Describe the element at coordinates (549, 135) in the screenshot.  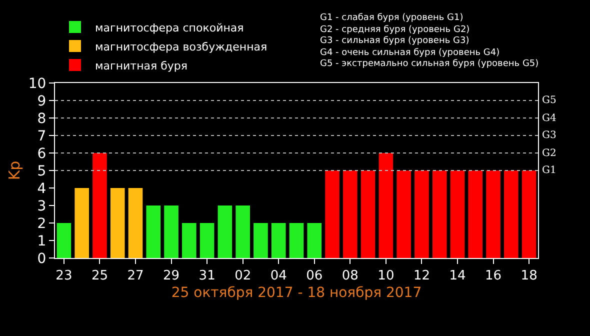
I see `ref-line-label: G3` at that location.